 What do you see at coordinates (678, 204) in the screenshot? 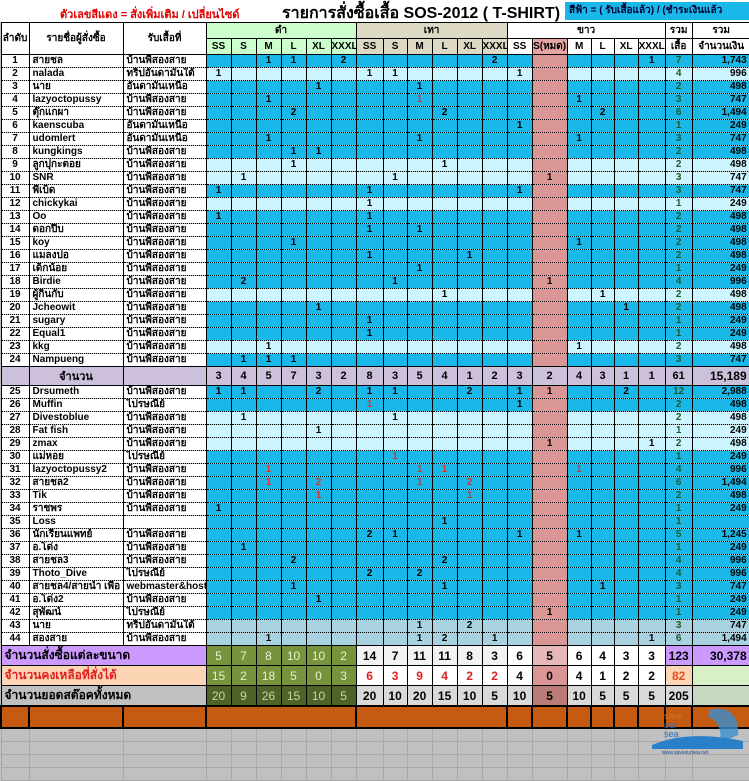
I see `row-total-shirts: 1` at bounding box center [678, 204].